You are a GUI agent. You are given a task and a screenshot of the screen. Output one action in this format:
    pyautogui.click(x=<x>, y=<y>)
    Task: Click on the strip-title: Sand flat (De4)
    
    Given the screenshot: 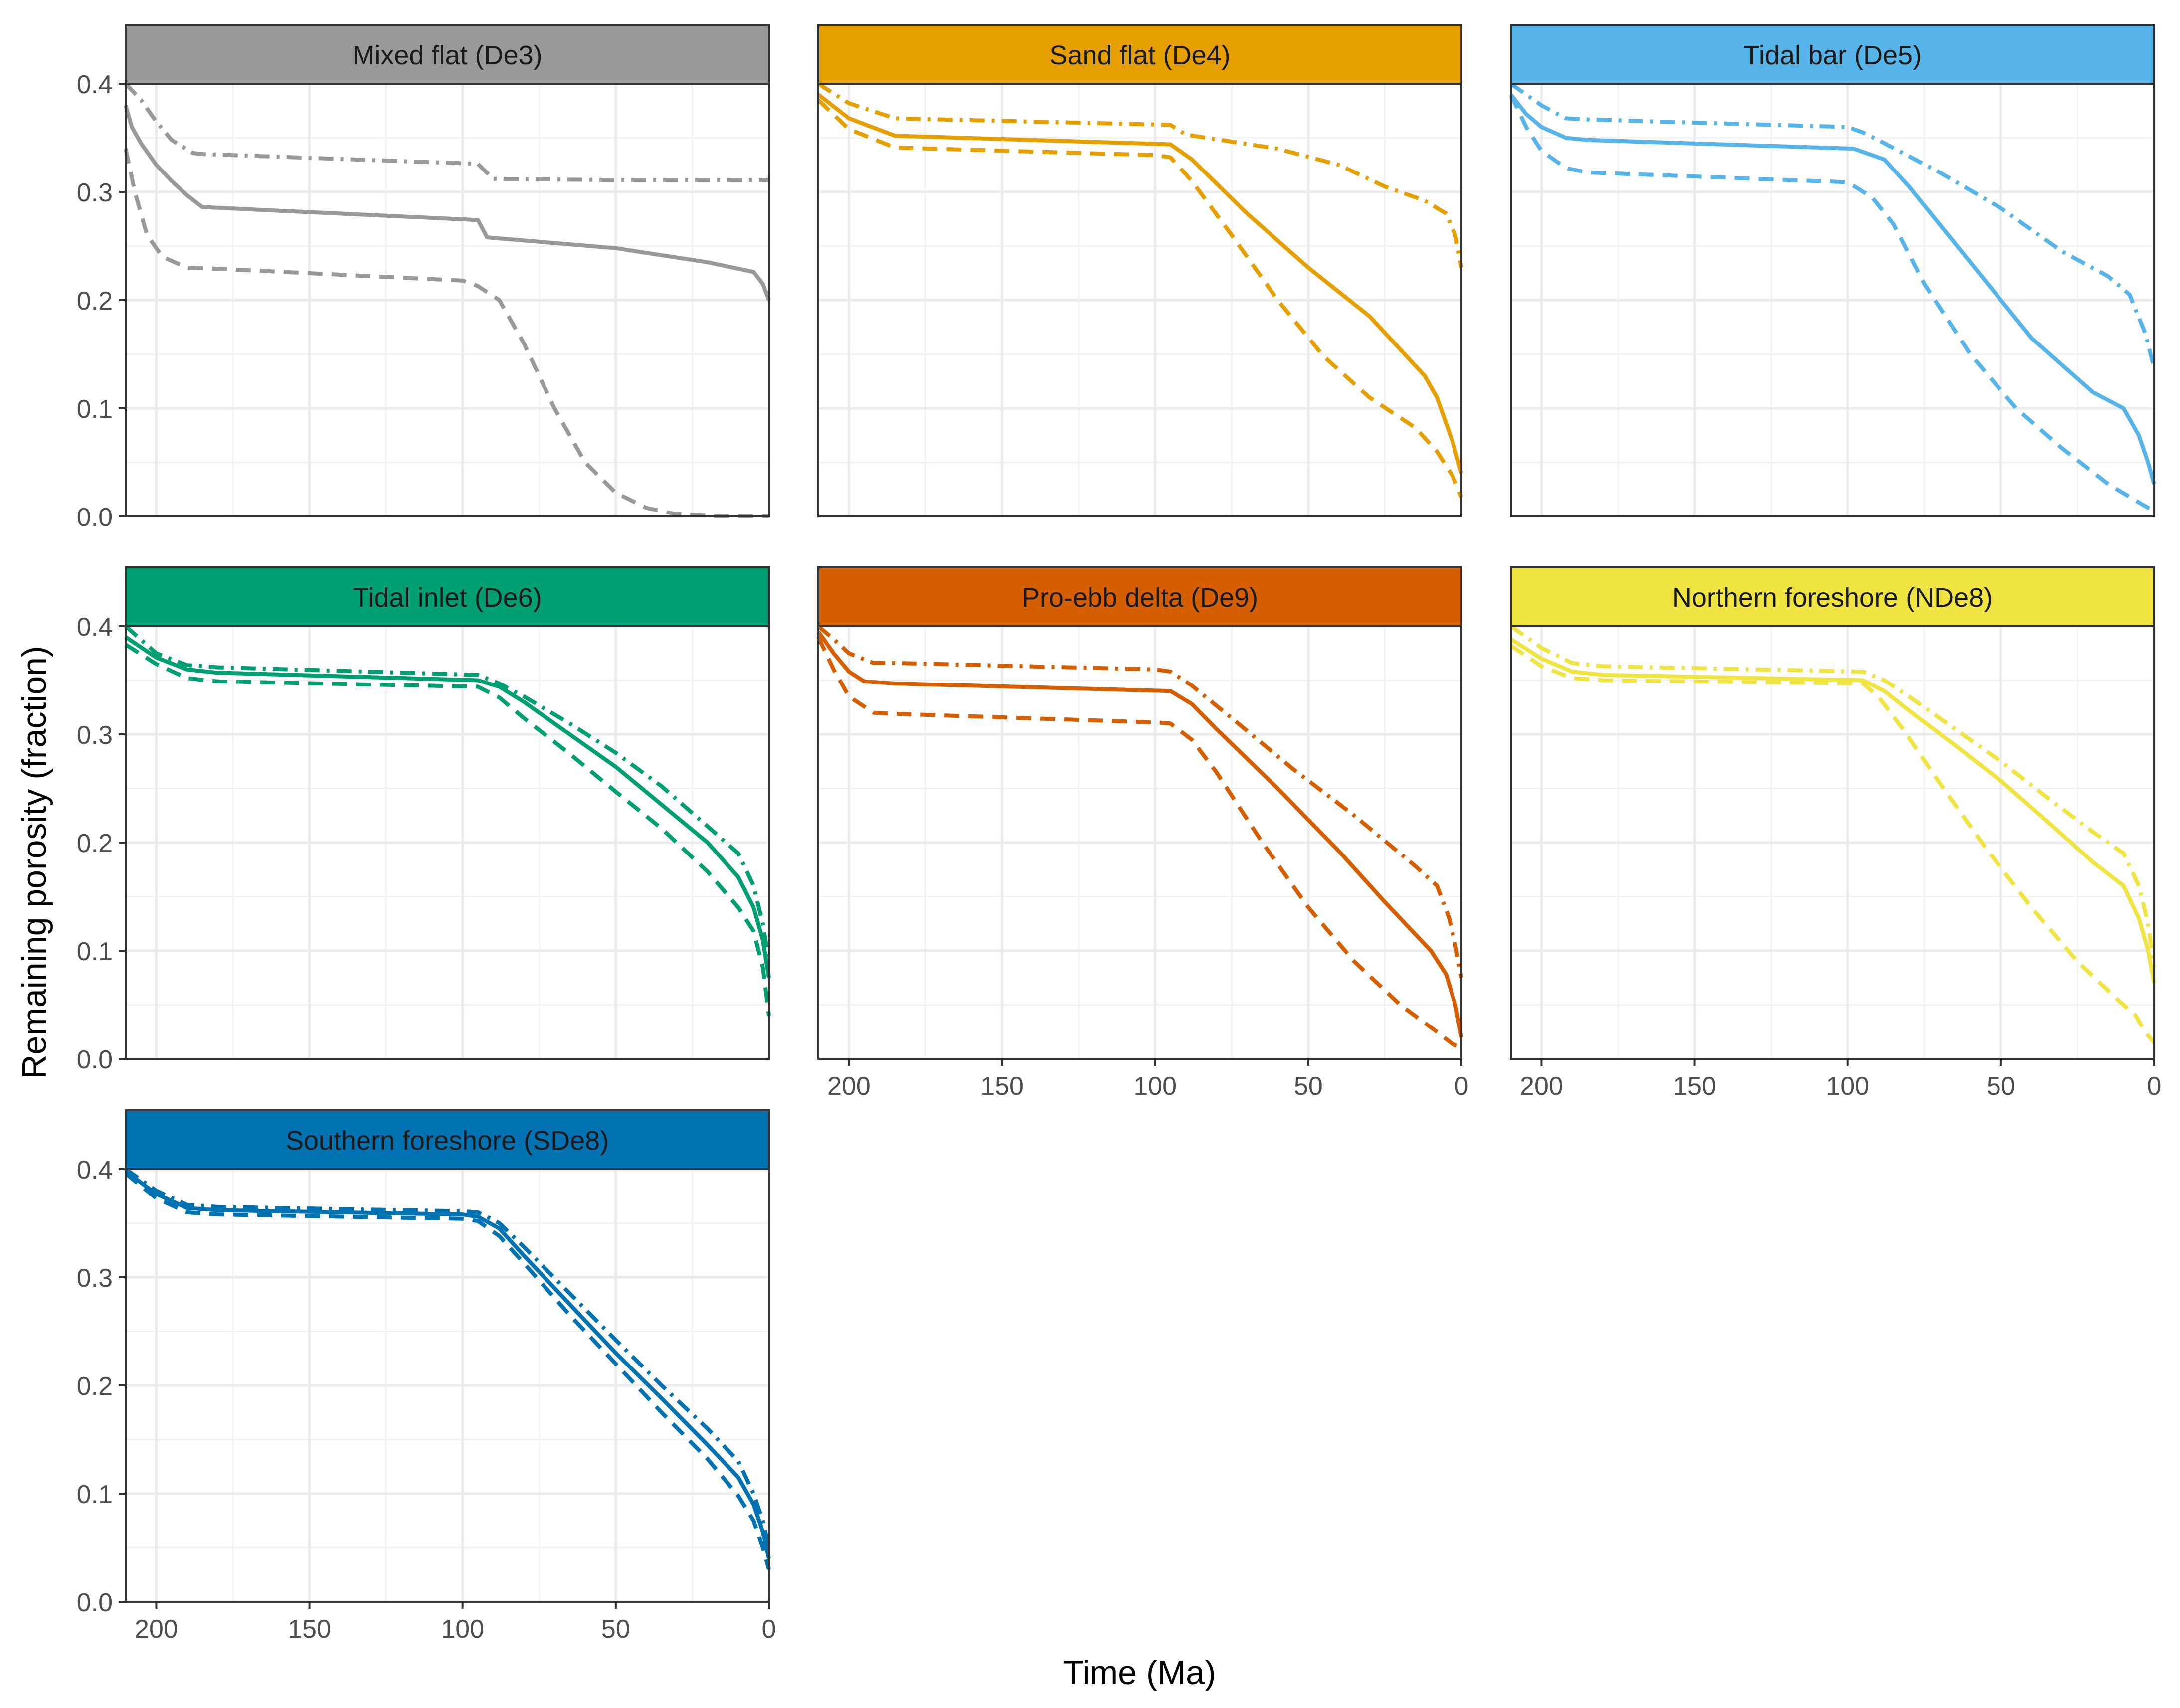 What is the action you would take?
    pyautogui.click(x=1139, y=55)
    